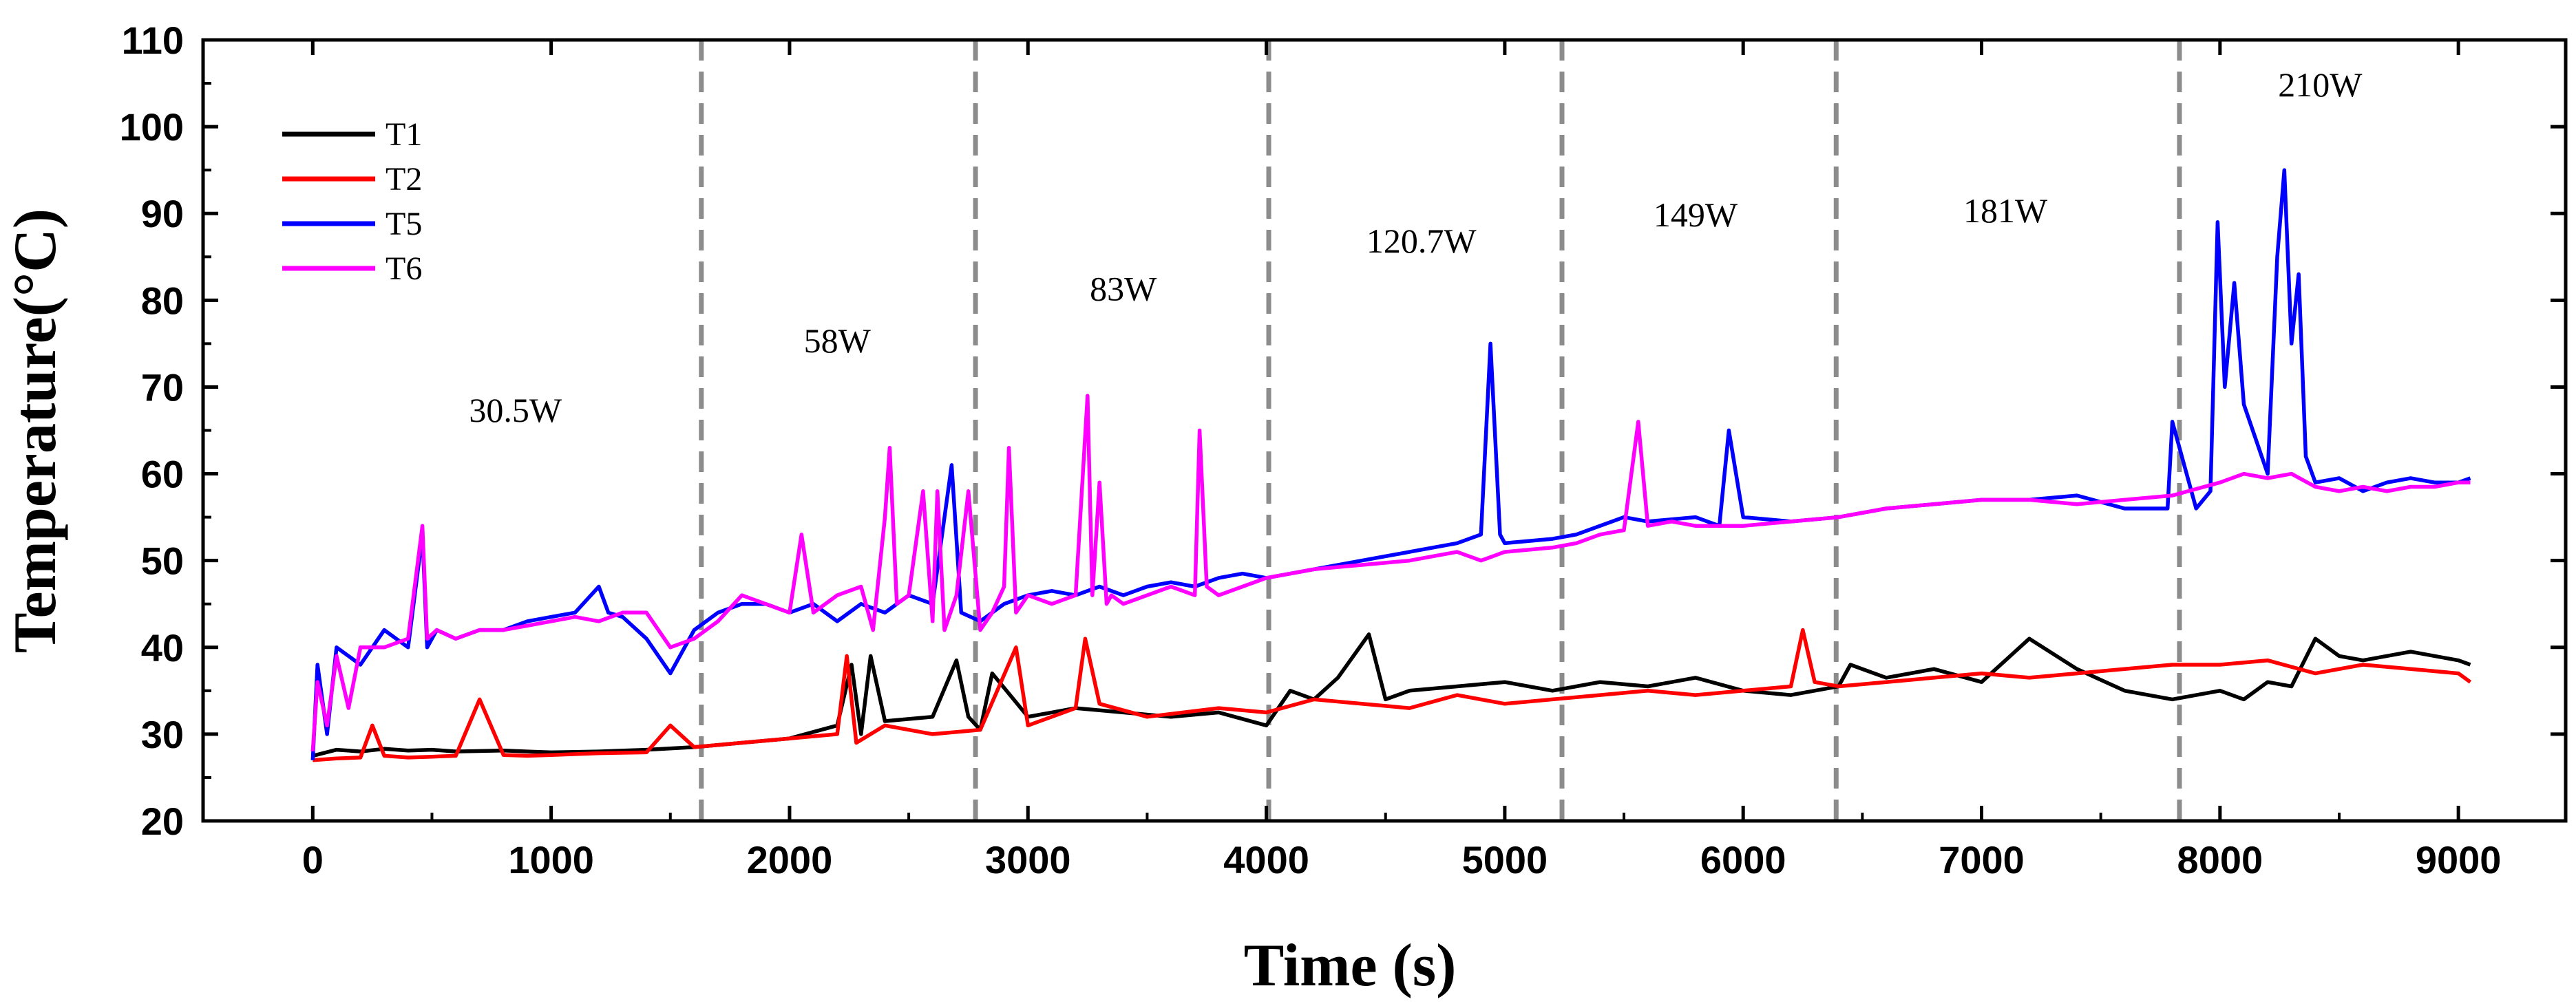  I want to click on y-tick-label: 110, so click(153, 40).